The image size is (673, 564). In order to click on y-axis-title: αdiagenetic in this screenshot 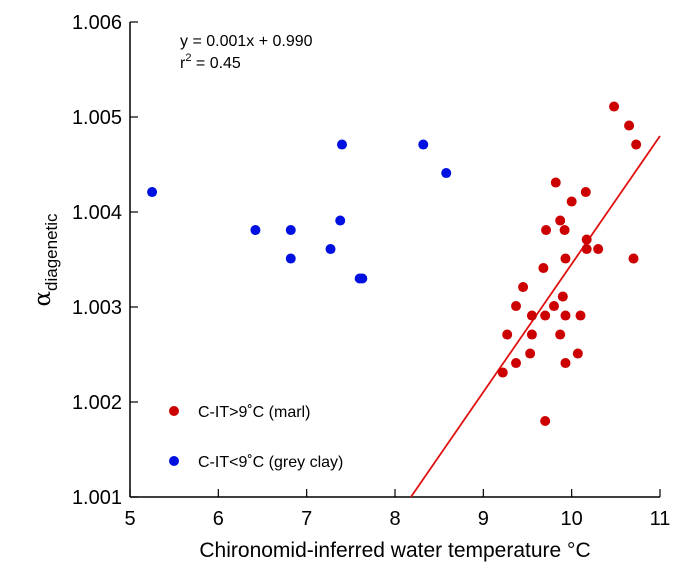, I will do `click(45, 260)`.